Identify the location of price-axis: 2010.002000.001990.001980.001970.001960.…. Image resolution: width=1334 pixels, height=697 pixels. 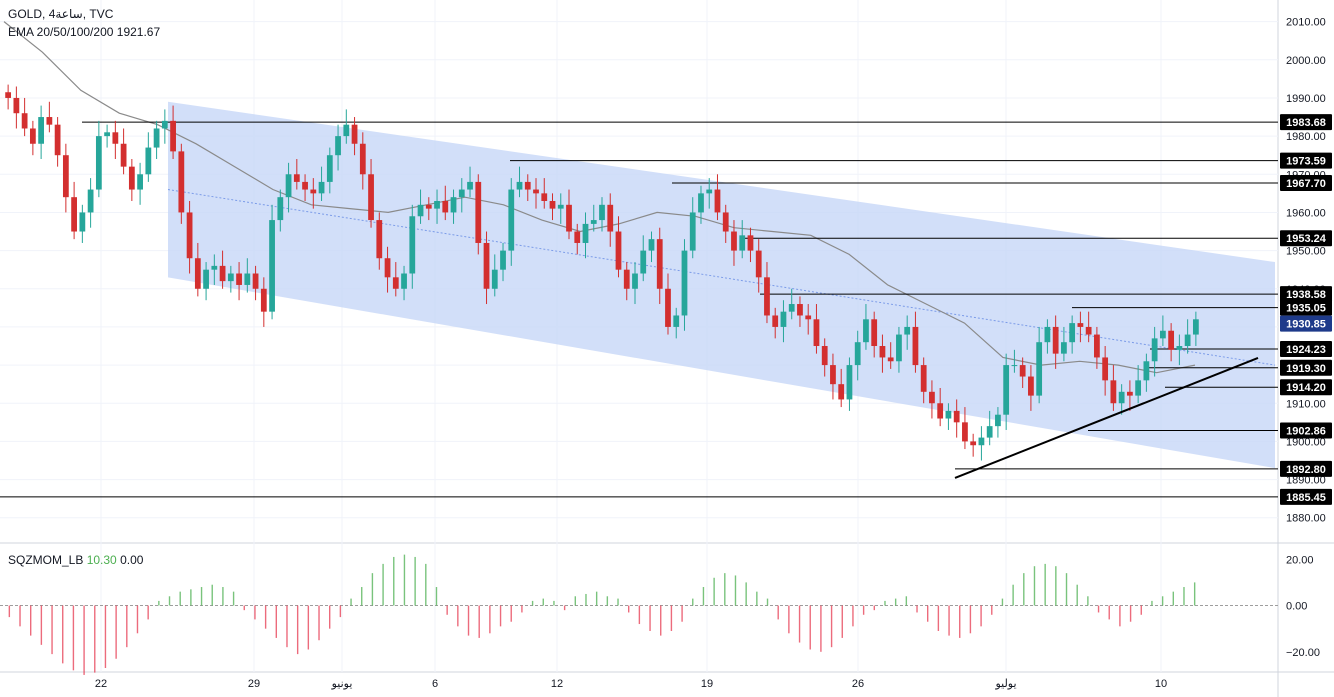
(1306, 271).